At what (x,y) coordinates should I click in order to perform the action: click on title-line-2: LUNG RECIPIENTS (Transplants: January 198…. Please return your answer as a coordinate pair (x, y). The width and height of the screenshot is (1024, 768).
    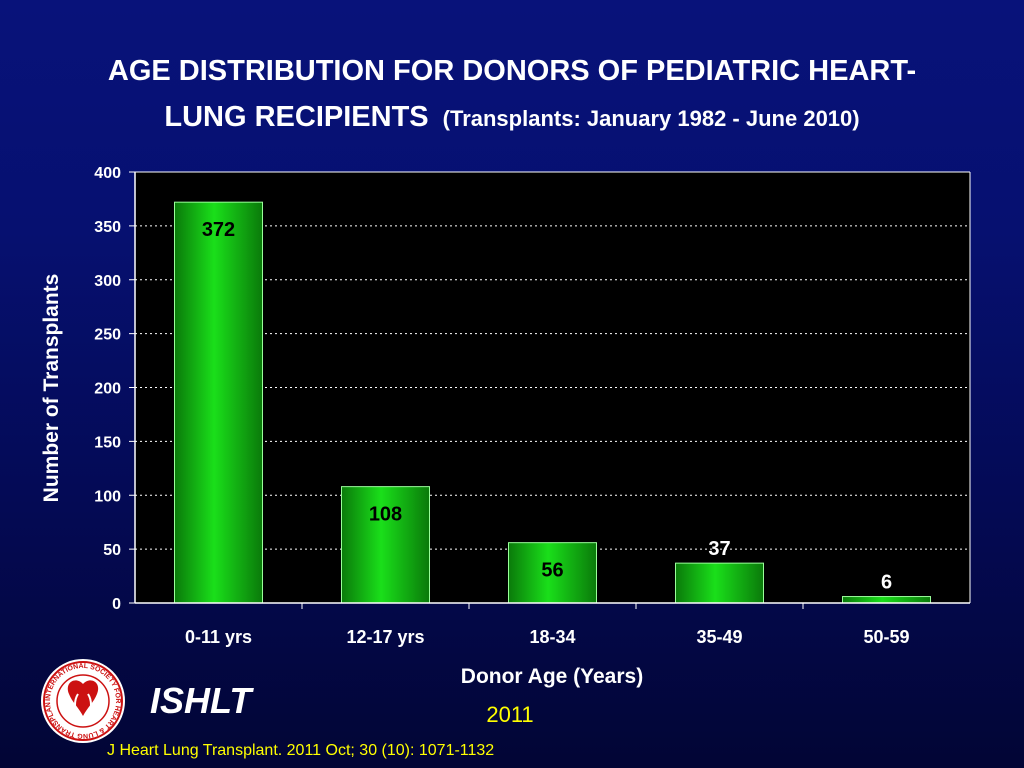
    Looking at the image, I should click on (512, 118).